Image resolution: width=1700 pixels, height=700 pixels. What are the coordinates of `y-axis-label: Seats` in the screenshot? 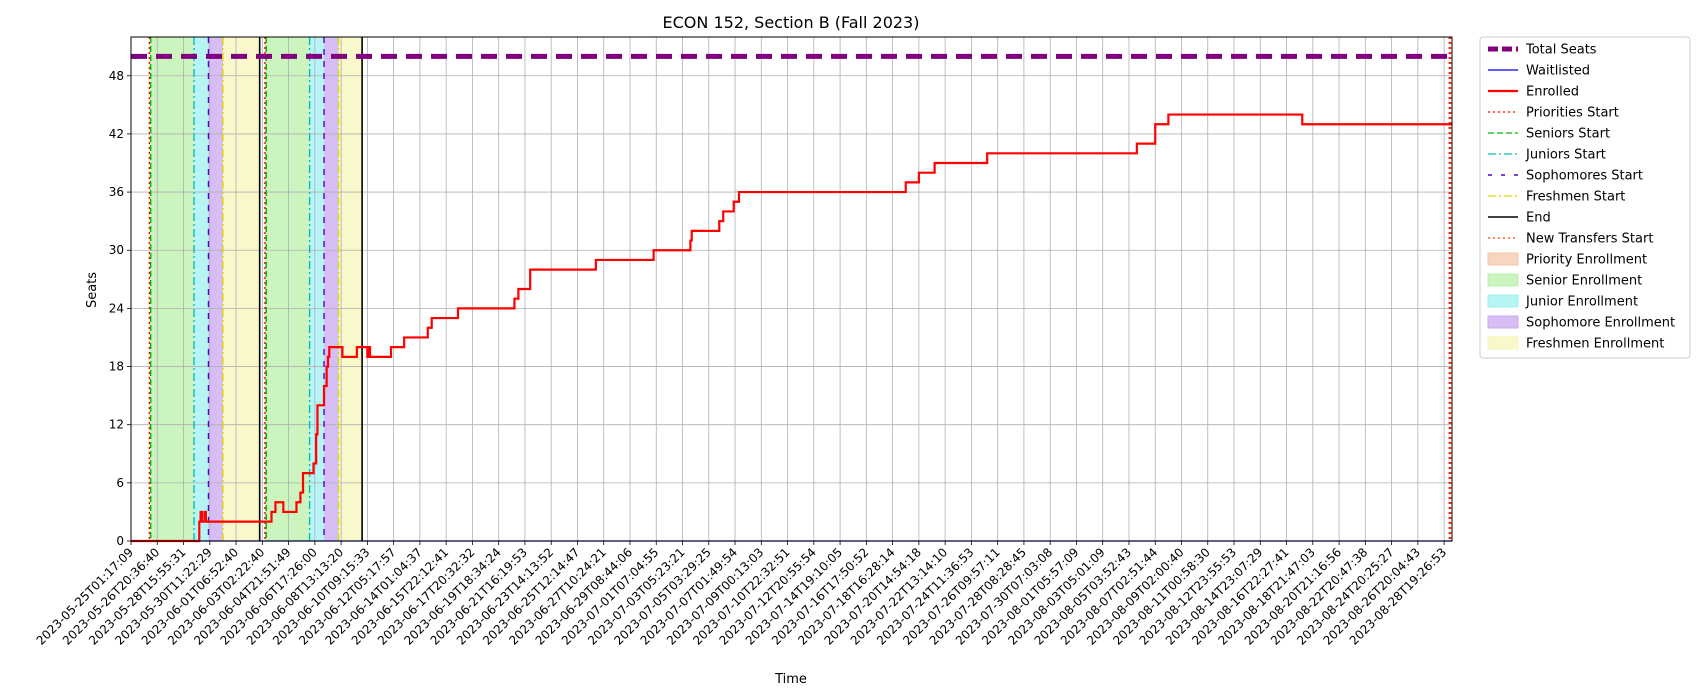 It's located at (92, 290).